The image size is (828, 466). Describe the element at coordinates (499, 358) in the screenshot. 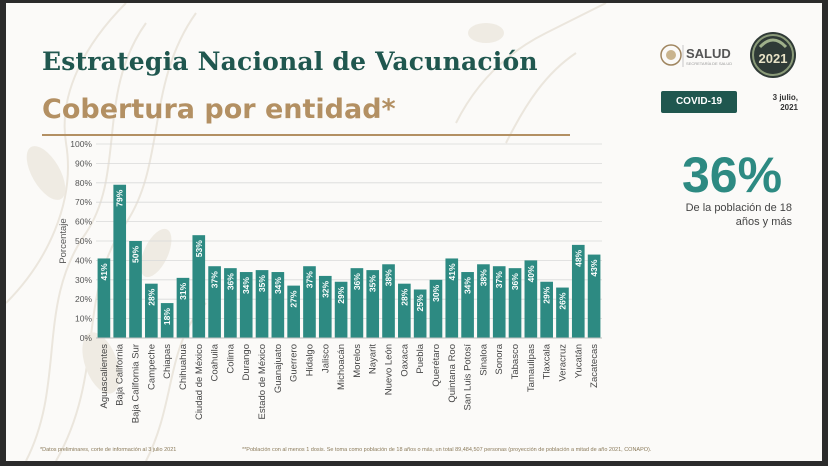

I see `x-category-label: Sonora` at that location.